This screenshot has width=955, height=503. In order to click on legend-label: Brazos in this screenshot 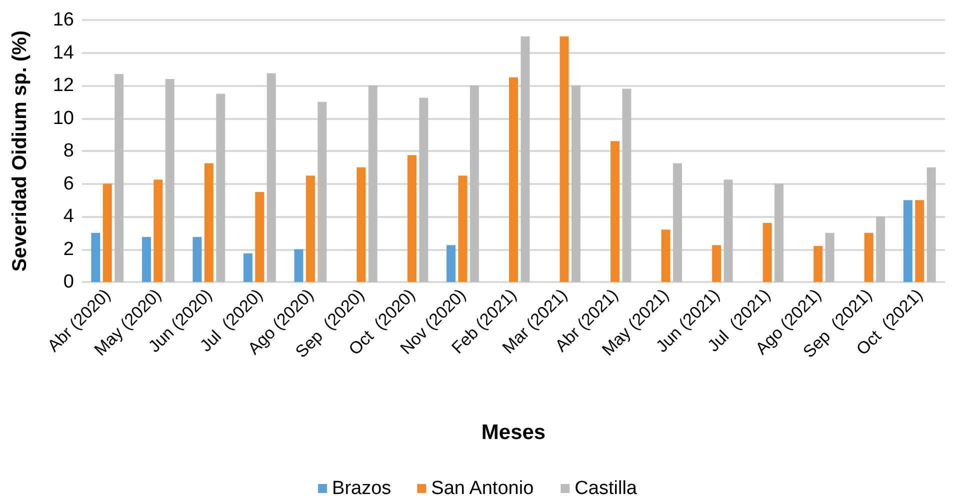, I will do `click(362, 488)`.